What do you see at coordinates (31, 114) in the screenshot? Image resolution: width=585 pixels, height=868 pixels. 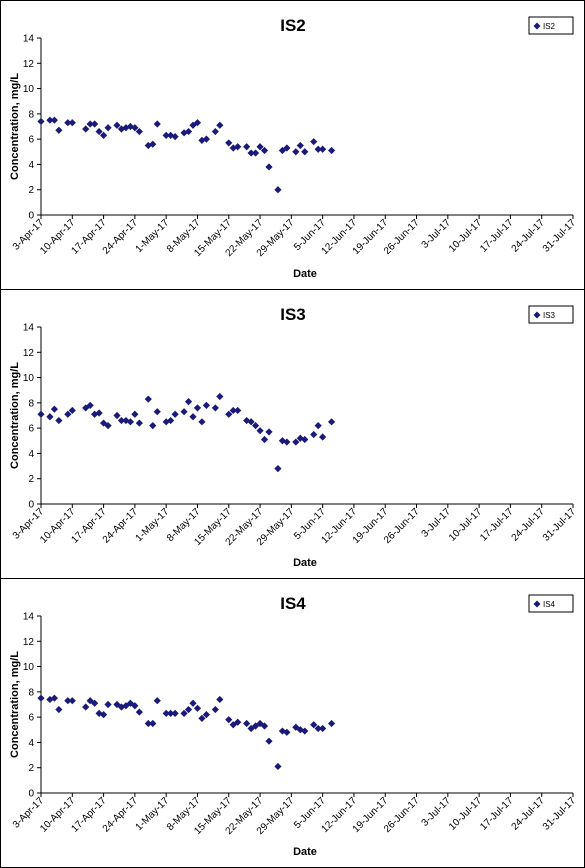 I see `y-tick-label: 8` at bounding box center [31, 114].